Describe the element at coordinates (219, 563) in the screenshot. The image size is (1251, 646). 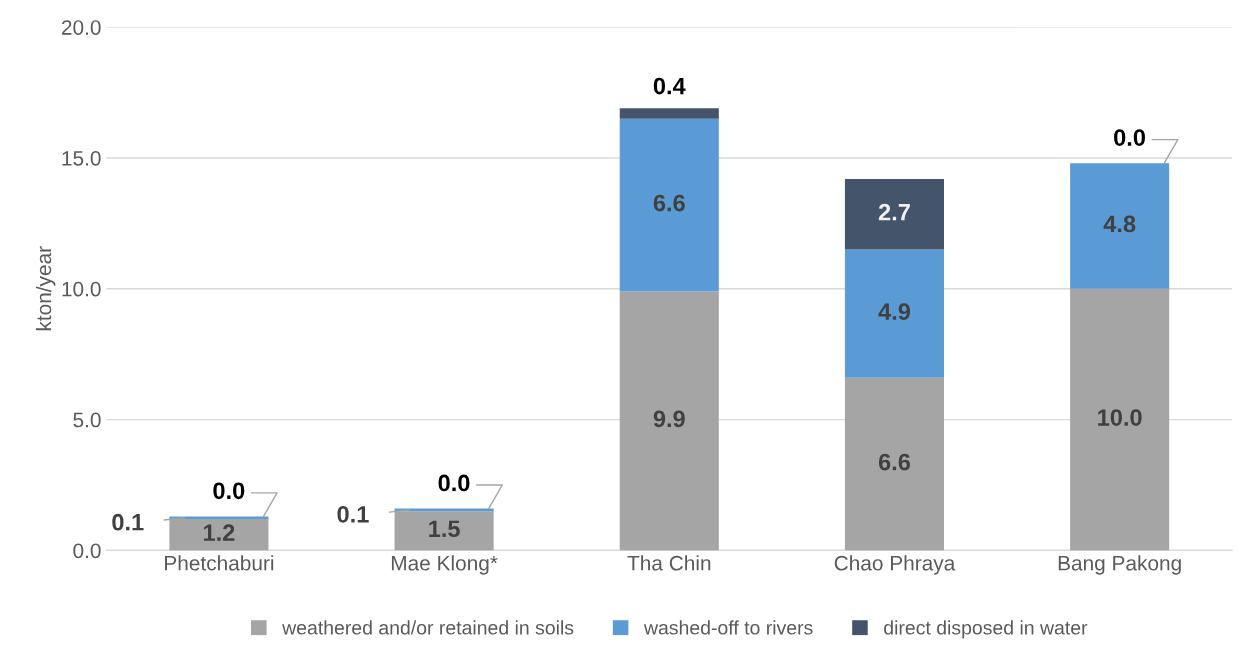
I see `x-tick-label: Phetchaburi` at that location.